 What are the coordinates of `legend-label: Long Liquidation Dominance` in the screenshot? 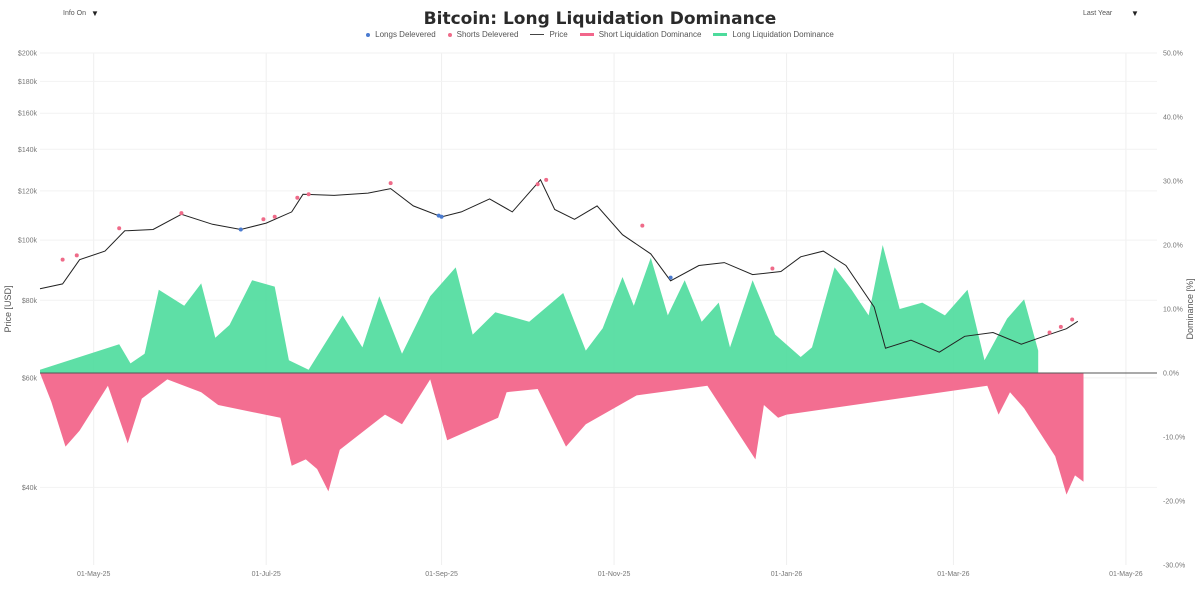 It's located at (783, 34).